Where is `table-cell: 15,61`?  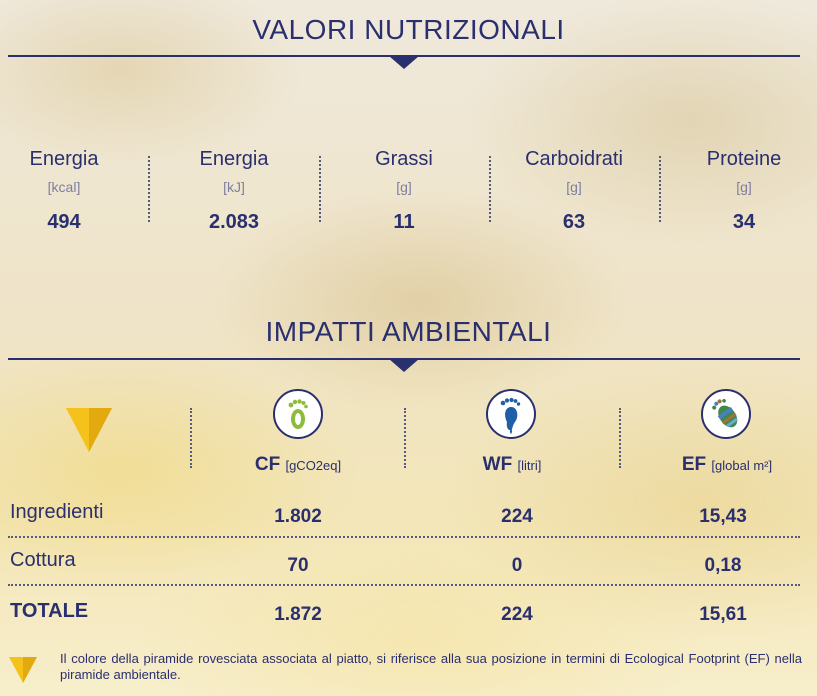
table-cell: 15,61 is located at coordinates (723, 614).